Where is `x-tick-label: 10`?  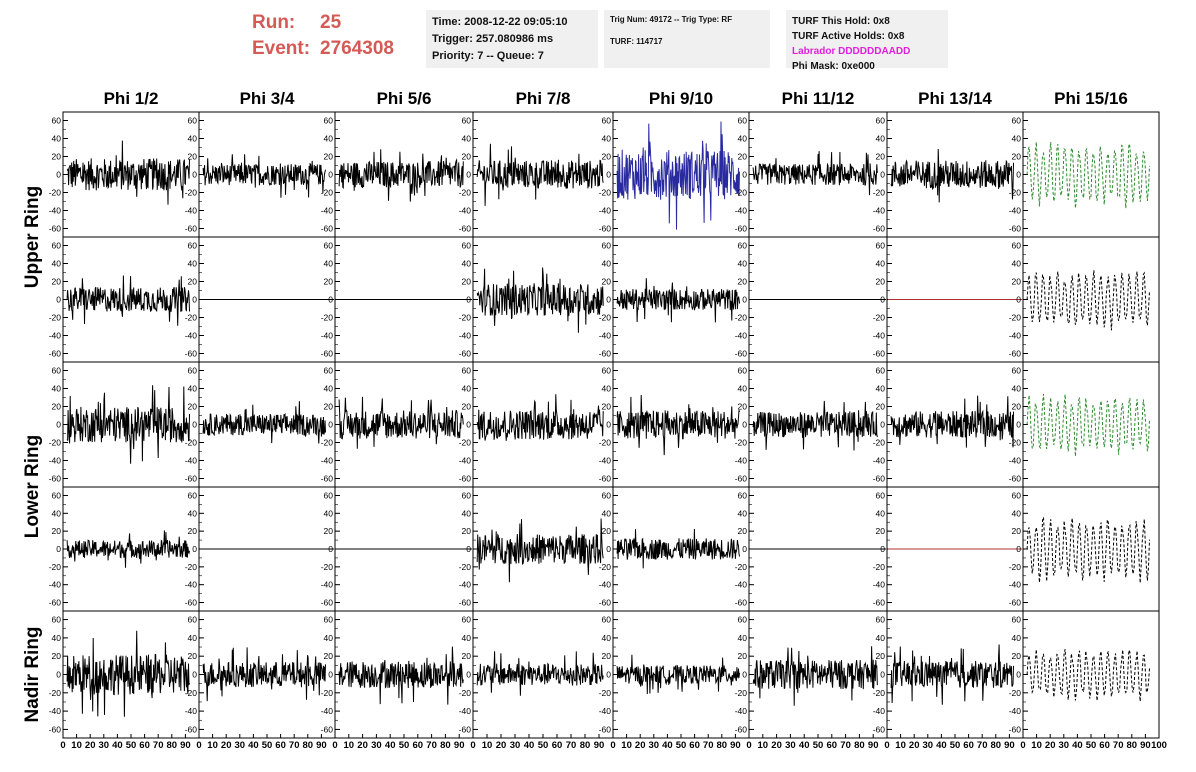 x-tick-label: 10 is located at coordinates (349, 745).